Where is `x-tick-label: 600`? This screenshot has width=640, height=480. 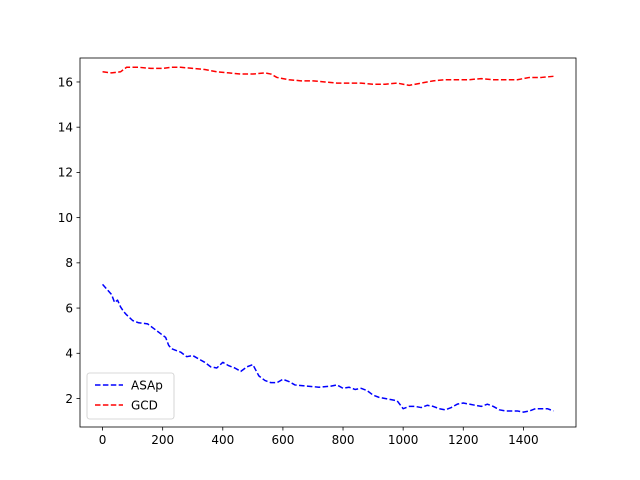 x-tick-label: 600 is located at coordinates (282, 440).